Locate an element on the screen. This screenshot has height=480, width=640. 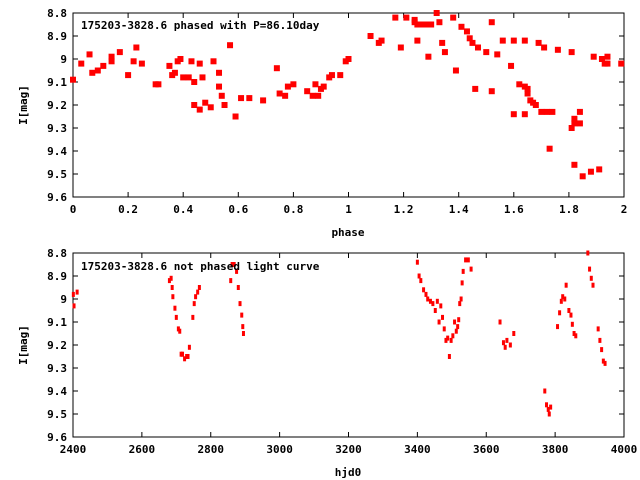
phased-x-tick-label: 0.2 is located at coordinates (128, 209).